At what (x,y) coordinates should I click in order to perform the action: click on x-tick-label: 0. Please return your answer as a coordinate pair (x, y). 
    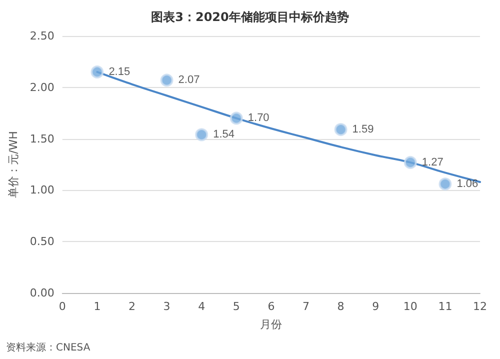
    Looking at the image, I should click on (62, 306).